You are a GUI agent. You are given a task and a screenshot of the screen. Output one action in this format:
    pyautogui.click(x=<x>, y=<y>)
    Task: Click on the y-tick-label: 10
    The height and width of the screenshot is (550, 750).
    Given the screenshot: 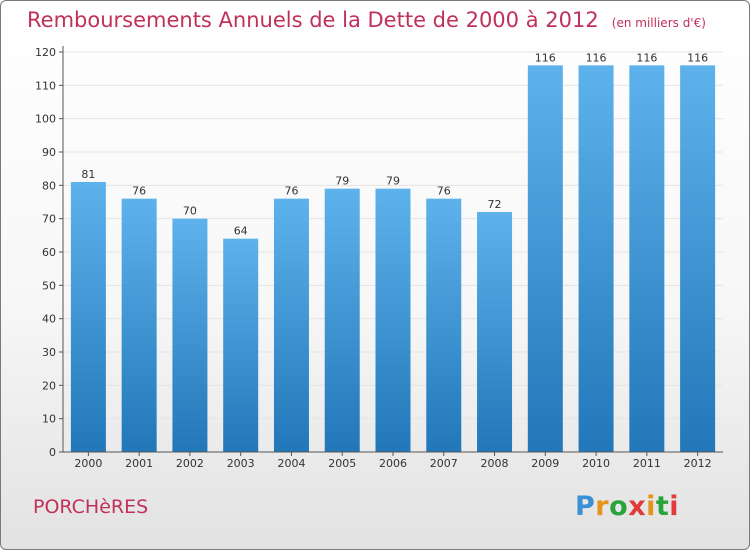 What is the action you would take?
    pyautogui.click(x=49, y=419)
    